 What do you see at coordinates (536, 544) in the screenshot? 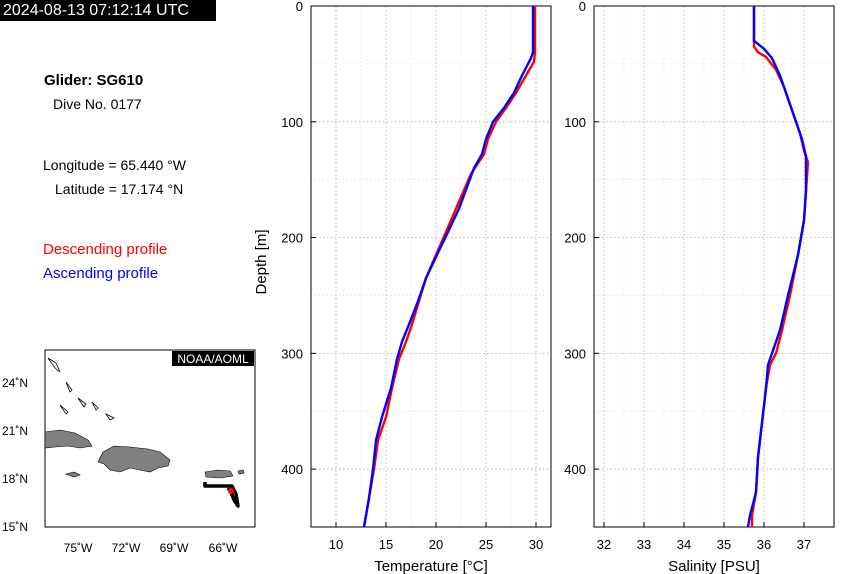
I see `temperature-x-tick-label: 30` at bounding box center [536, 544].